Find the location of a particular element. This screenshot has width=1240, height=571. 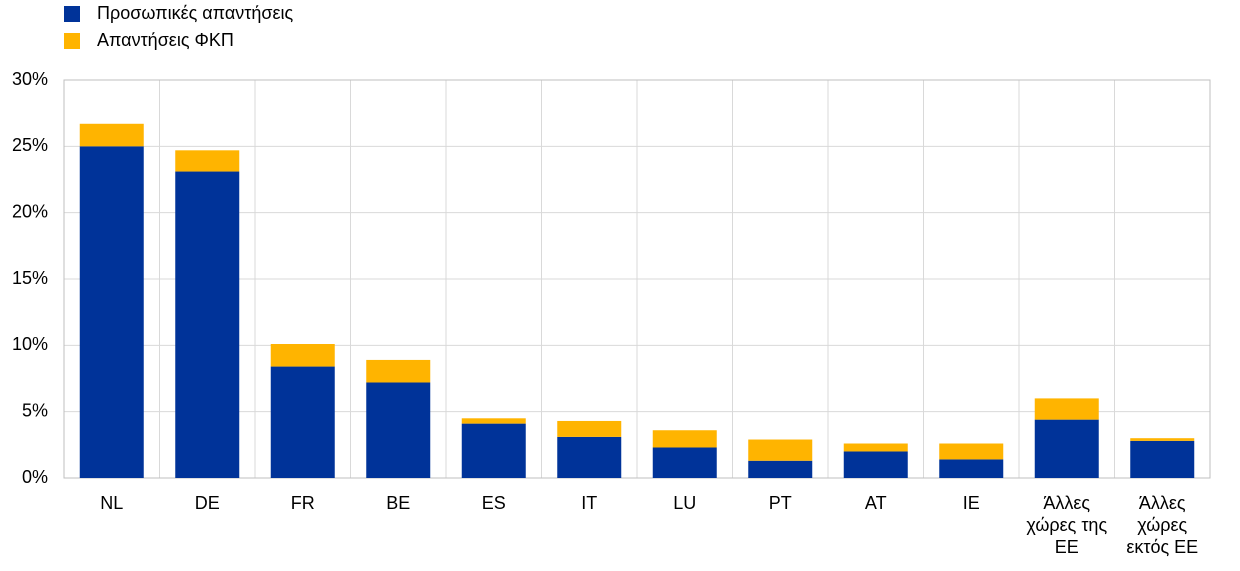

legend-label: Απαντήσεις ΦΚΠ is located at coordinates (165, 40).